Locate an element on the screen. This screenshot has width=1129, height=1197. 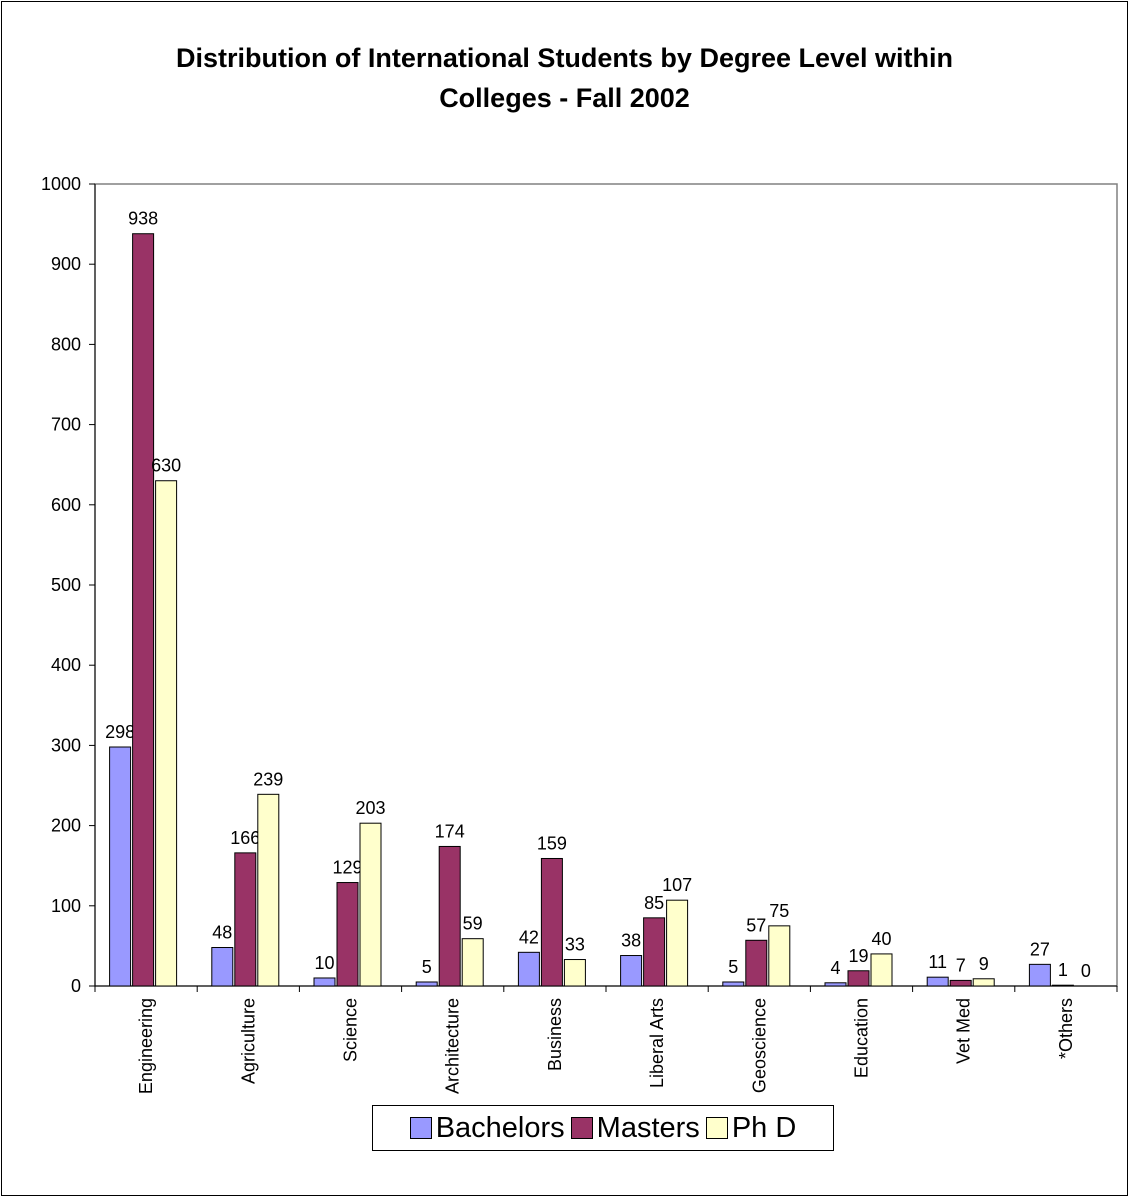
x-tick-label: Engineering is located at coordinates (146, 1046).